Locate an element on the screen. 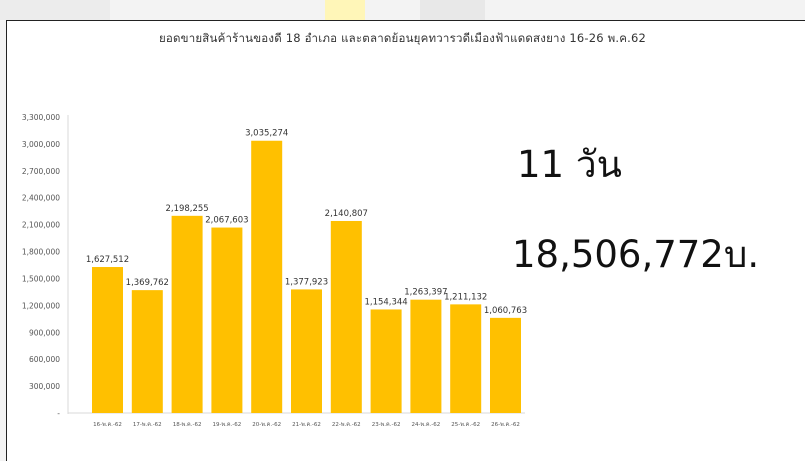 Image resolution: width=805 pixels, height=461 pixels. data-label: 3,035,274 is located at coordinates (266, 134).